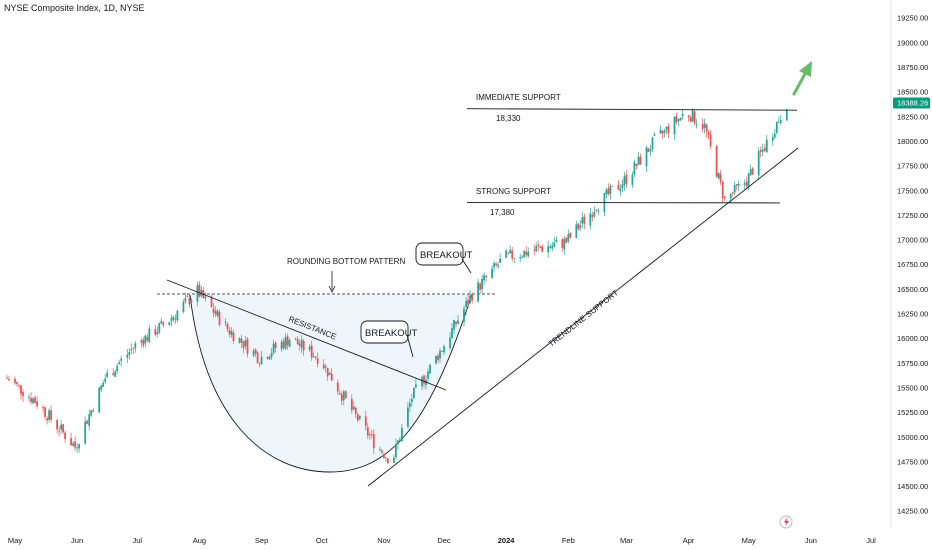 The width and height of the screenshot is (932, 550). What do you see at coordinates (331, 383) in the screenshot?
I see `rounding-bottom-curve` at bounding box center [331, 383].